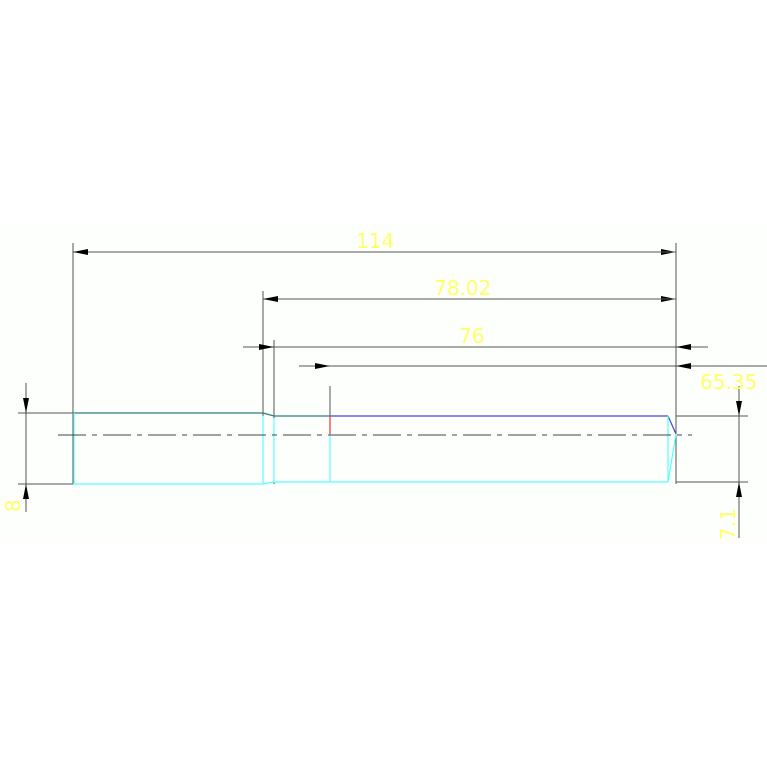 This screenshot has height=767, width=767. Describe the element at coordinates (375, 448) in the screenshot. I see `part-outline` at that location.